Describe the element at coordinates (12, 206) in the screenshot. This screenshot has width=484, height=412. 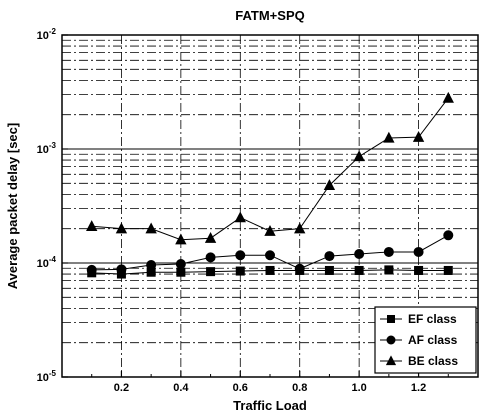
I see `y-axis-label: Average packet delay [sec]` at that location.